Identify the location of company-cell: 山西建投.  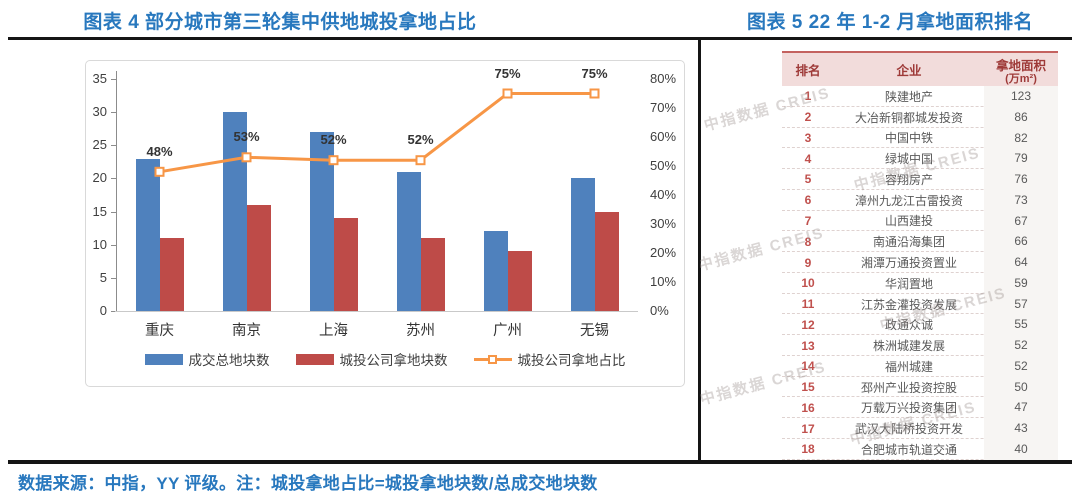
(908, 221).